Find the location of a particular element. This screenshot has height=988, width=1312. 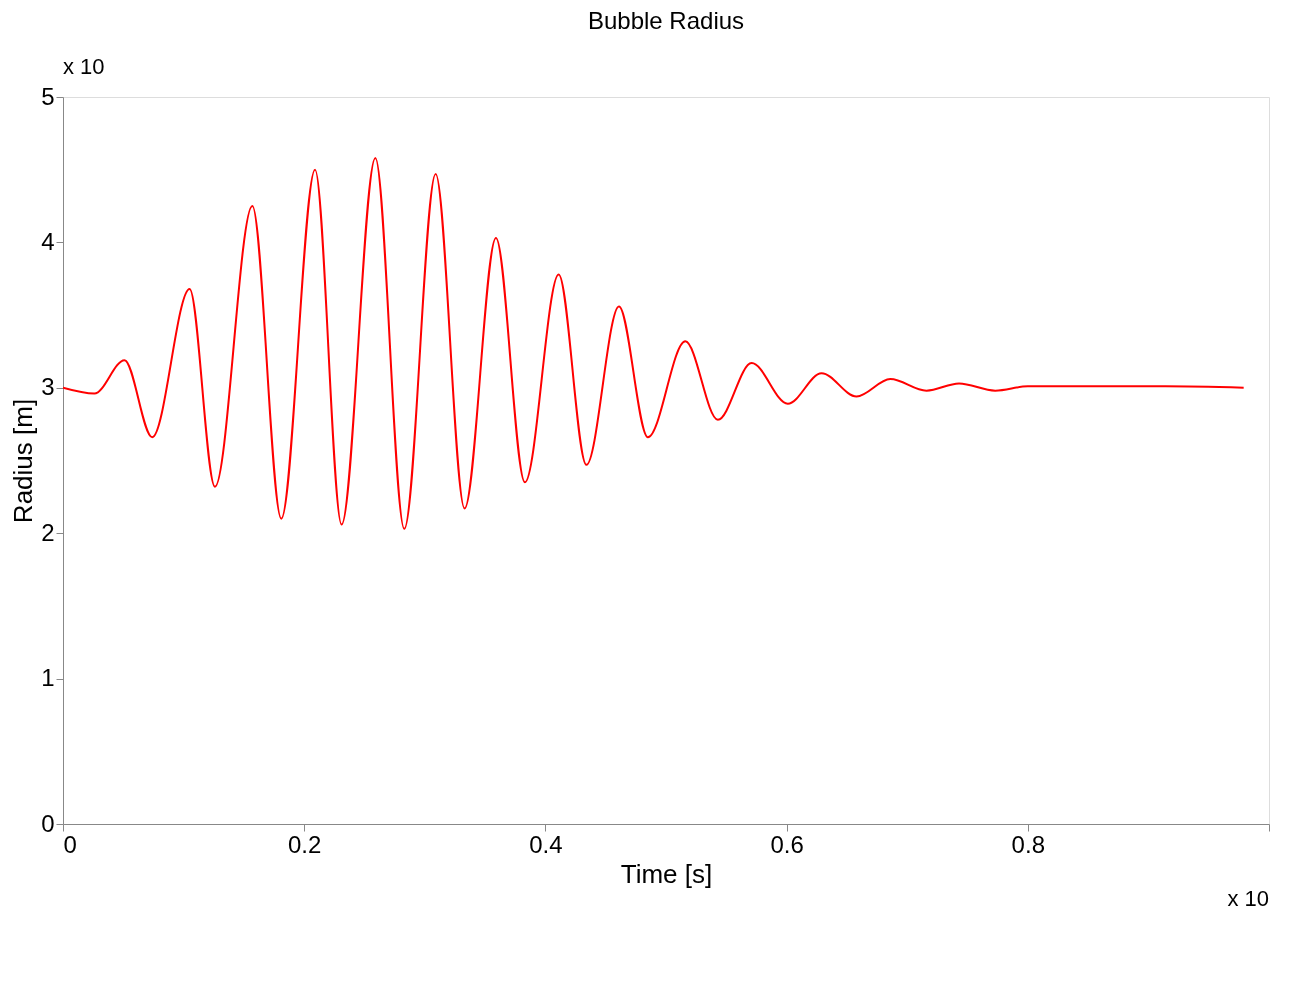

x-tick-label: 0.4 is located at coordinates (546, 844).